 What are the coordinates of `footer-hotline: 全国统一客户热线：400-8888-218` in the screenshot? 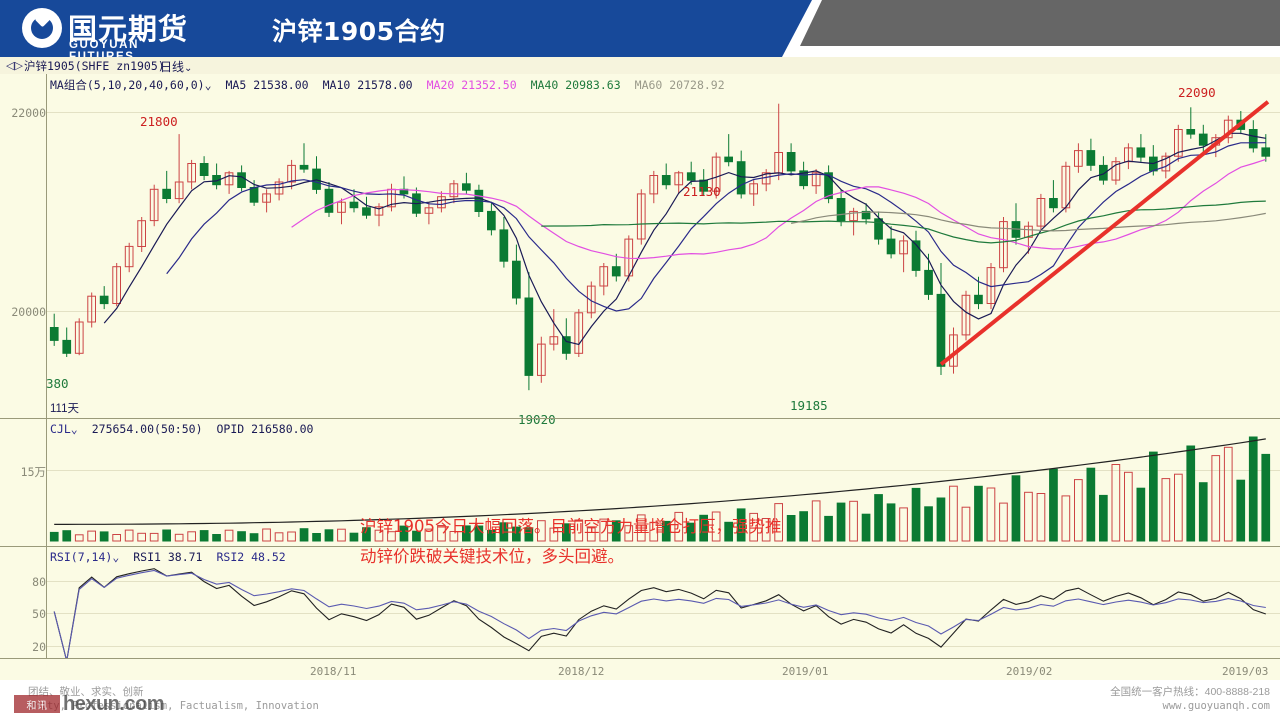 It's located at (1190, 692).